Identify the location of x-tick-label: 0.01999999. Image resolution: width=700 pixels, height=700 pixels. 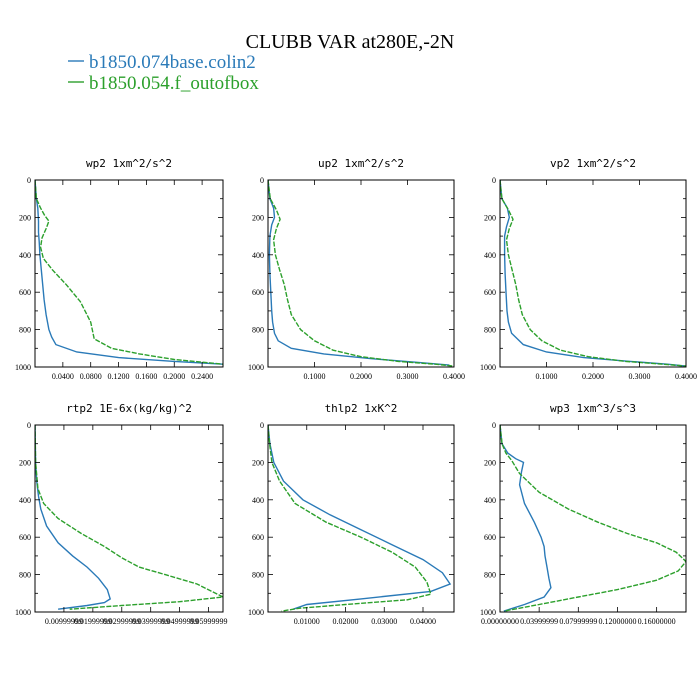
(93, 621).